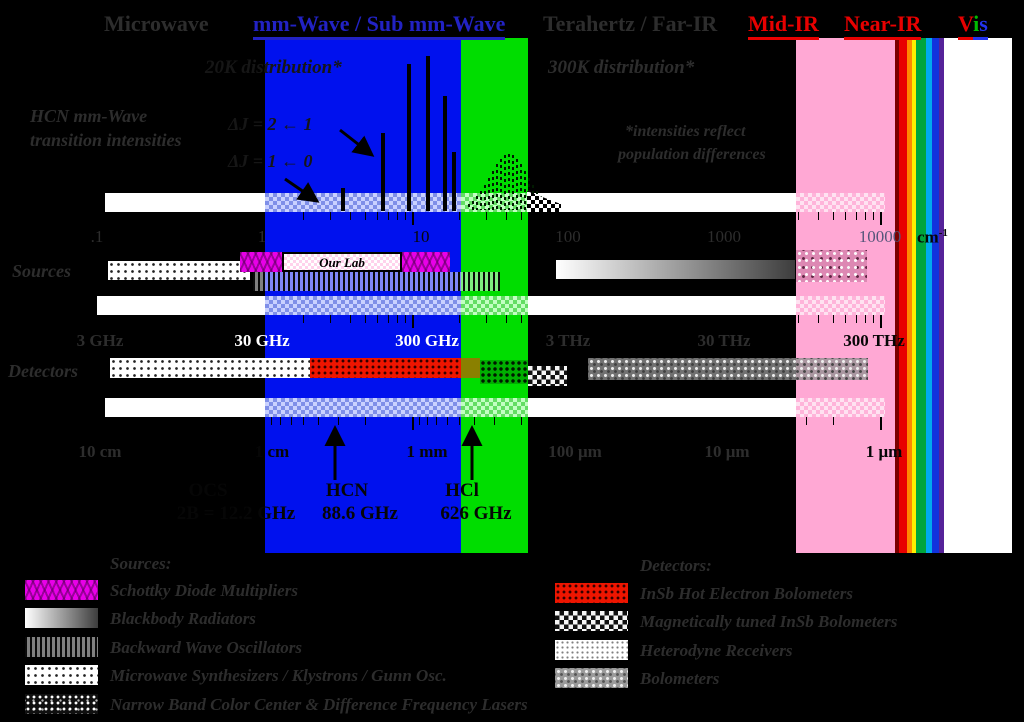  Describe the element at coordinates (236, 513) in the screenshot. I see `molecule-ocs-freq: 2B = 12.2 GHz` at that location.